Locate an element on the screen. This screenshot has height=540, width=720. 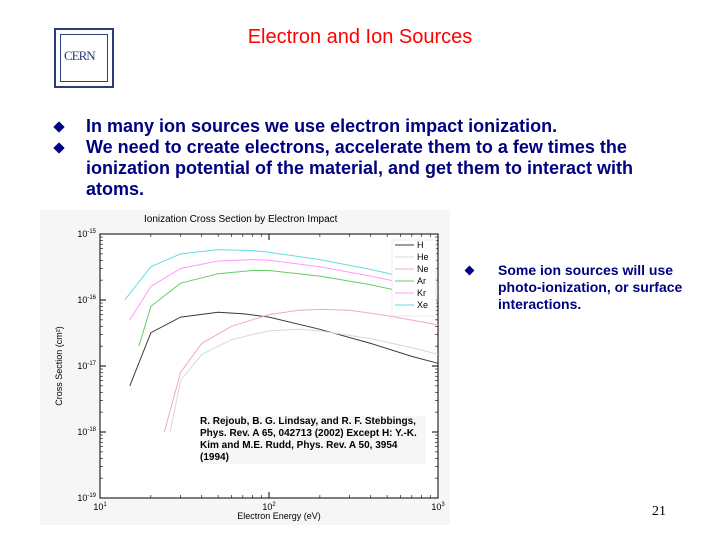
logo-text: CERN is located at coordinates (80, 55).